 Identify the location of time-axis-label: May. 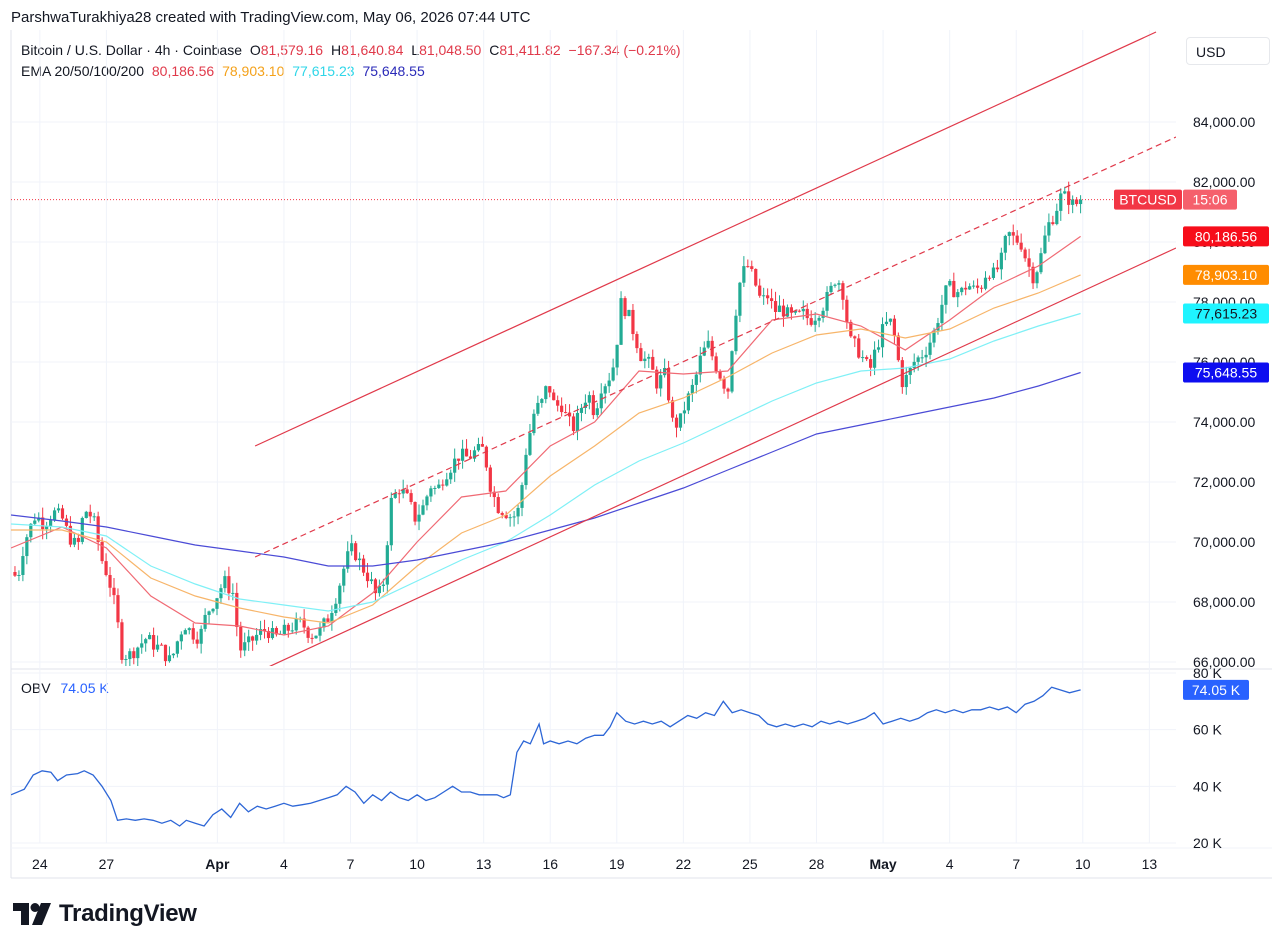
(882, 864).